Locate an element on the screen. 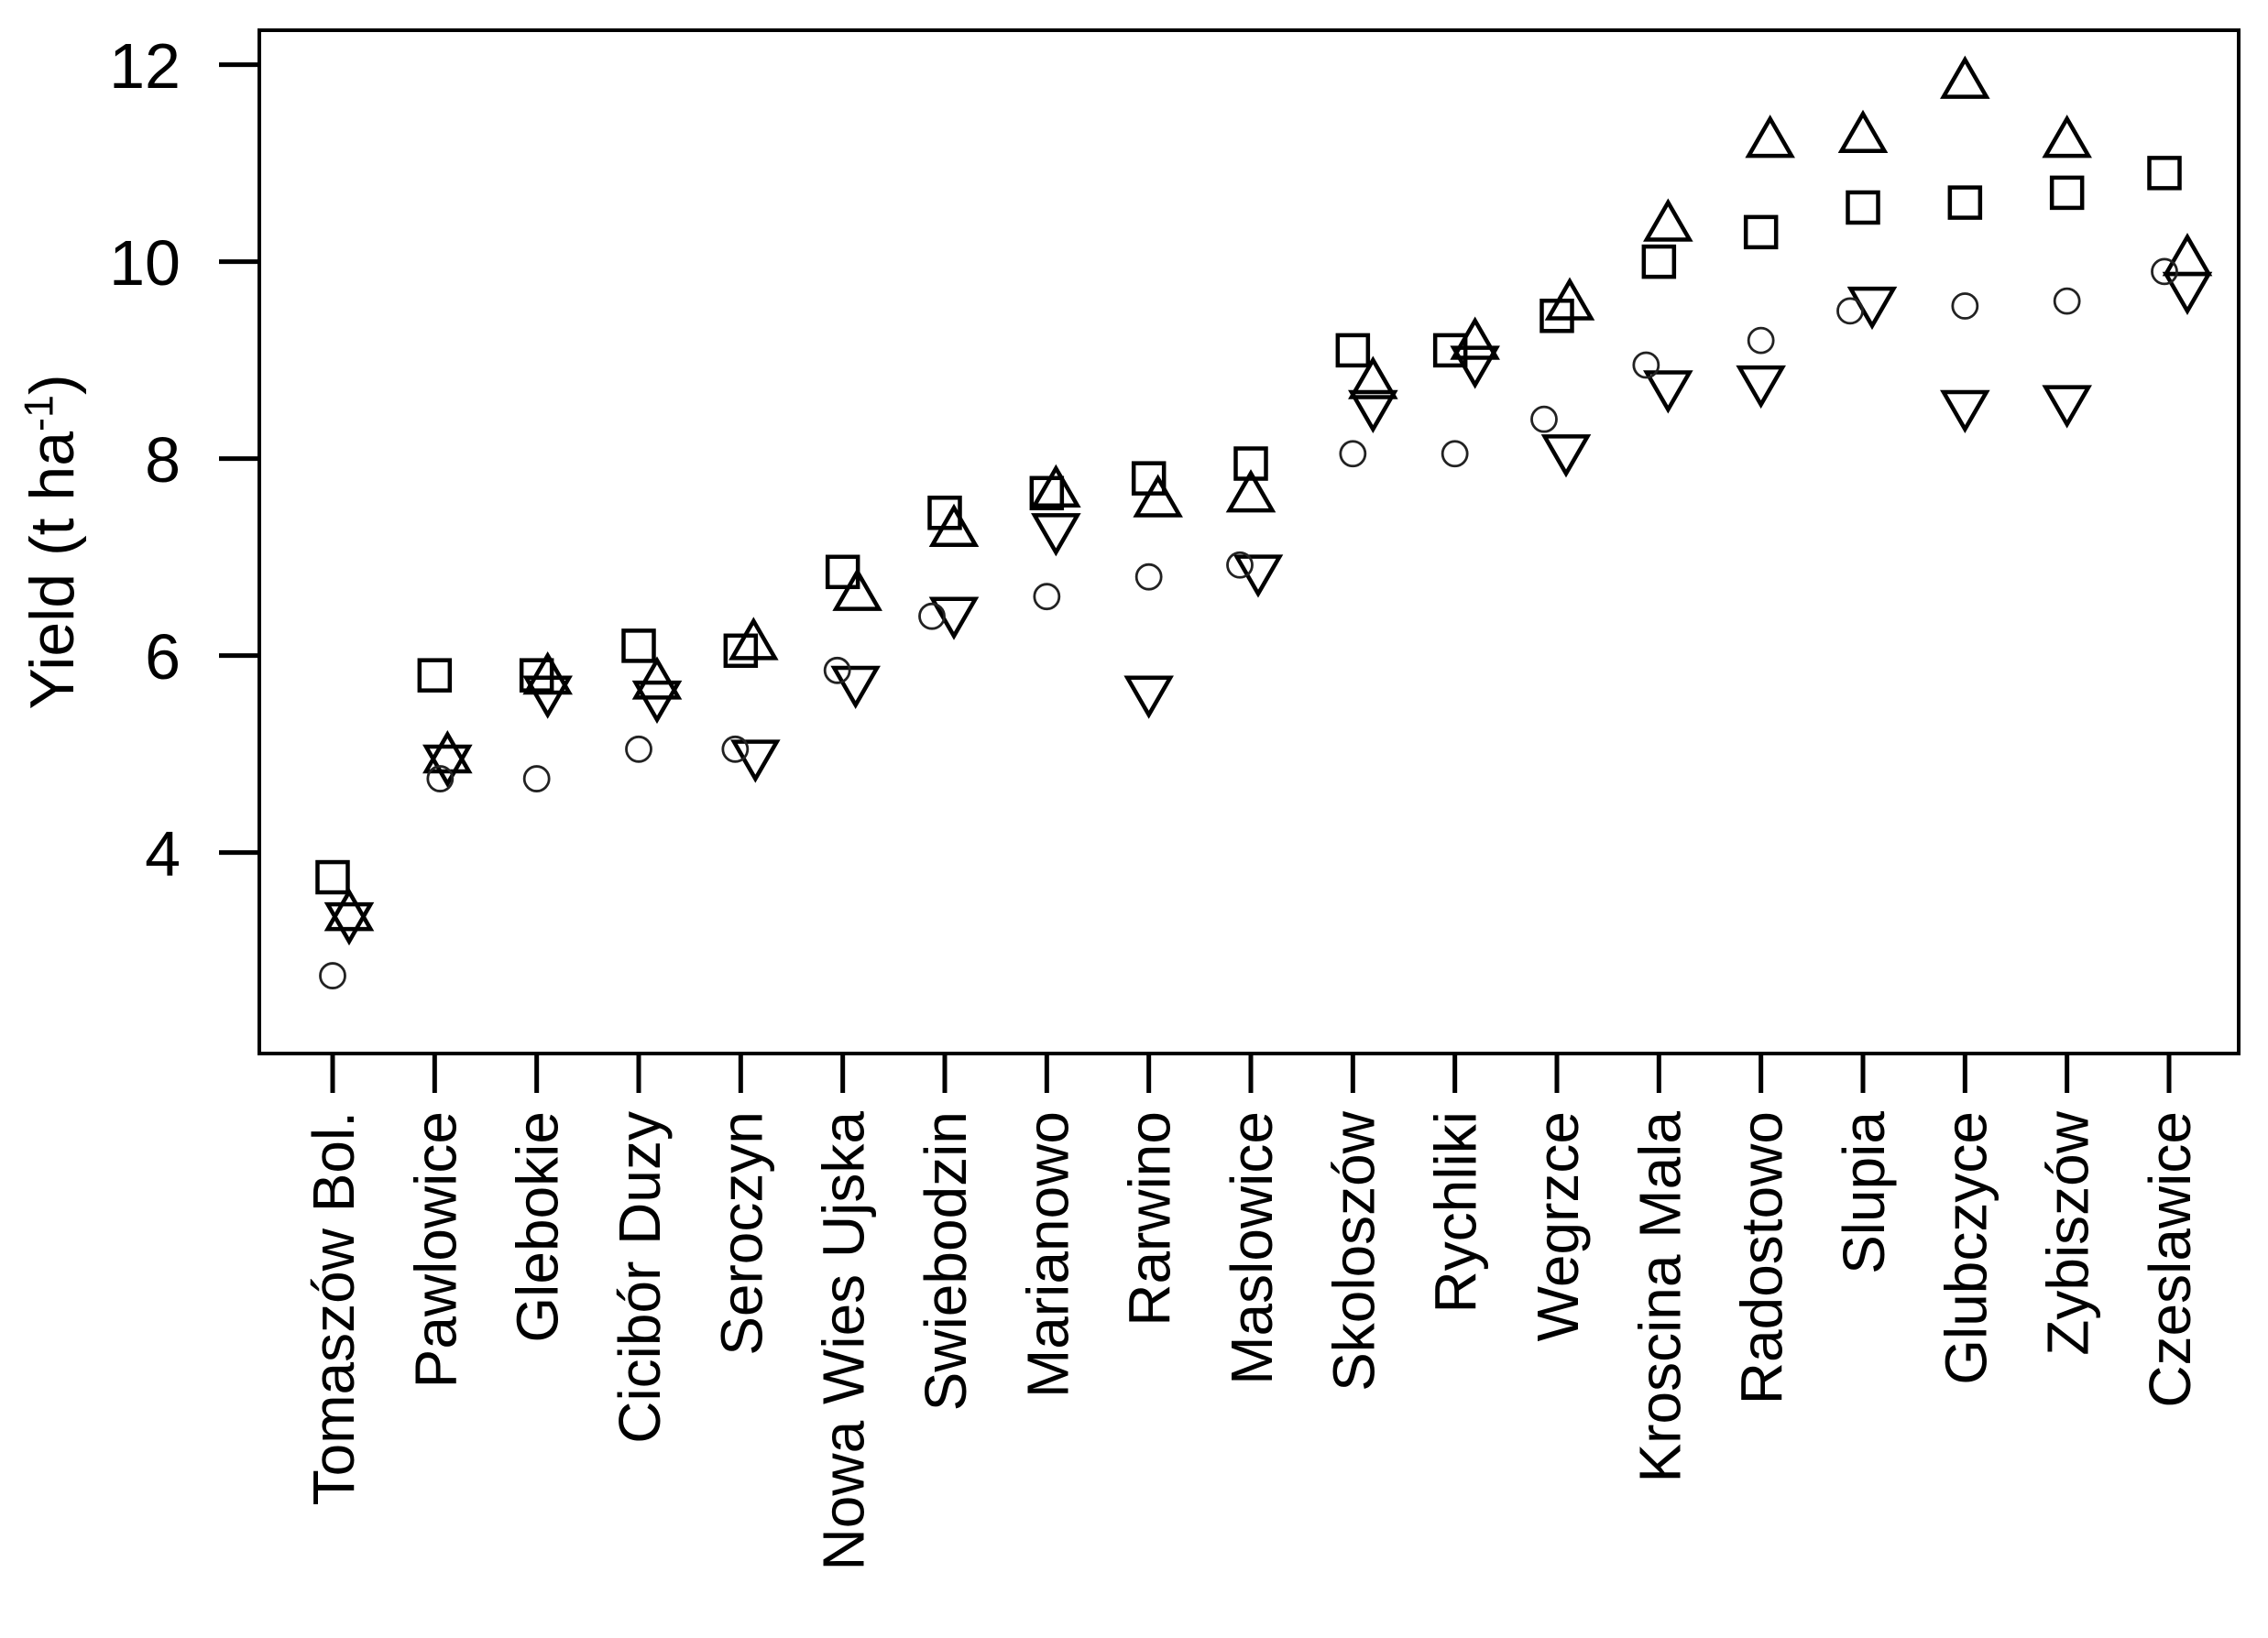  x-category-label: Radostowo is located at coordinates (1762, 1257).